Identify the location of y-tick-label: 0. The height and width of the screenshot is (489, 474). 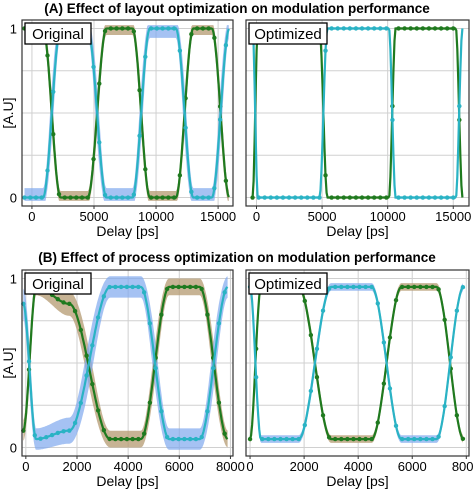
(13, 448).